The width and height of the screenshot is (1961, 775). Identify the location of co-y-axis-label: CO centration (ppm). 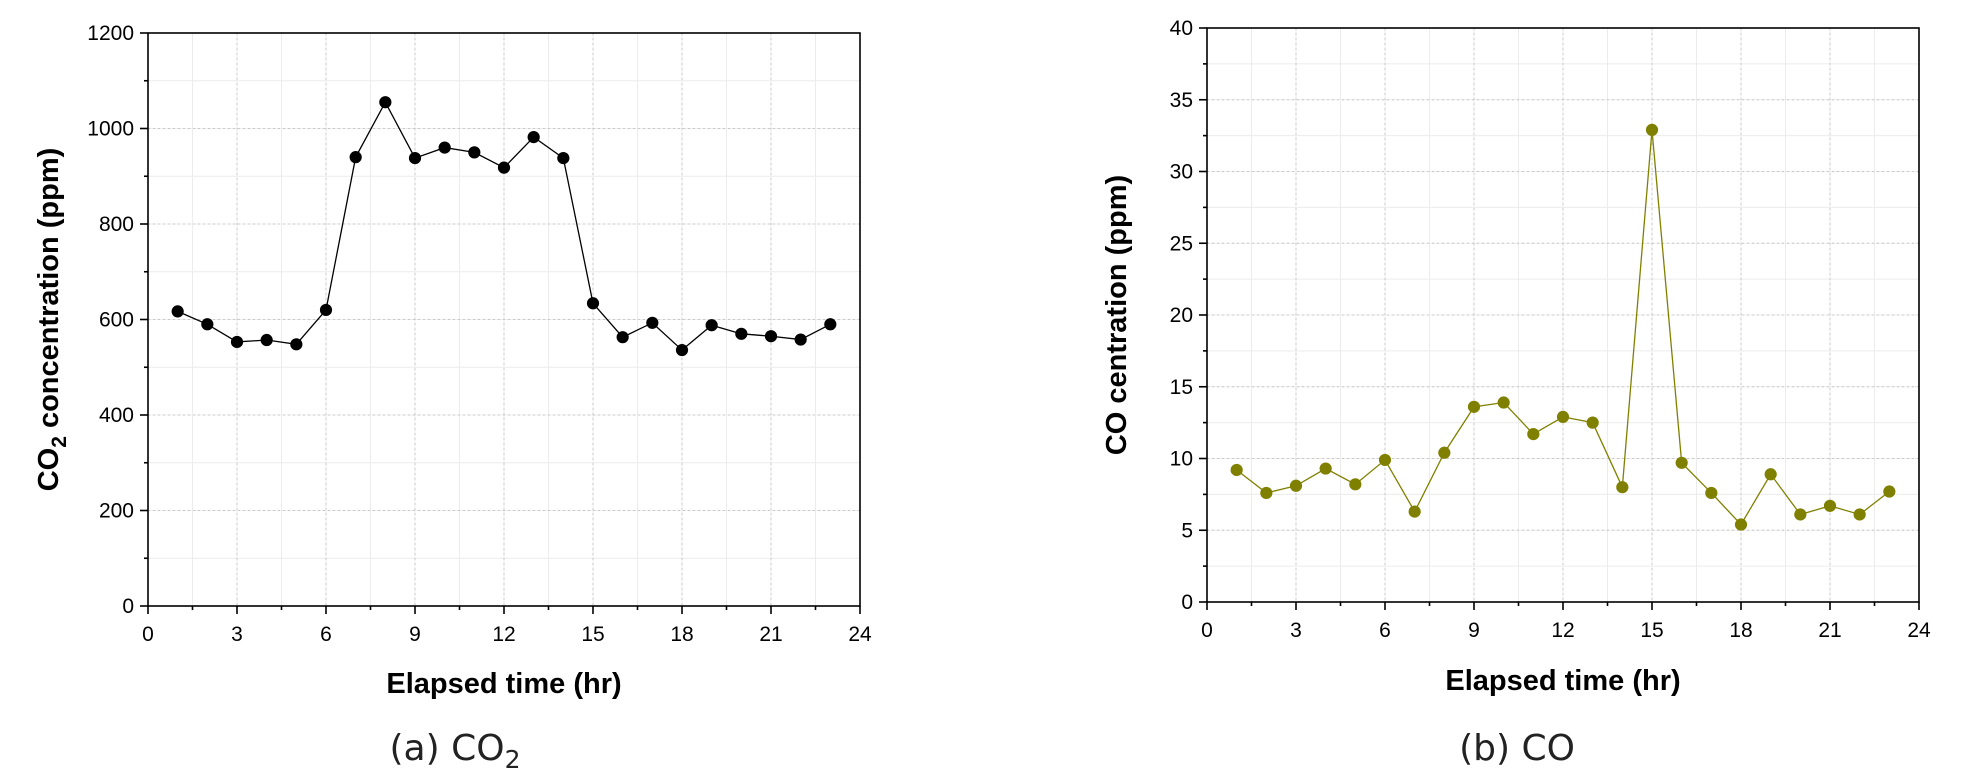
(1117, 315).